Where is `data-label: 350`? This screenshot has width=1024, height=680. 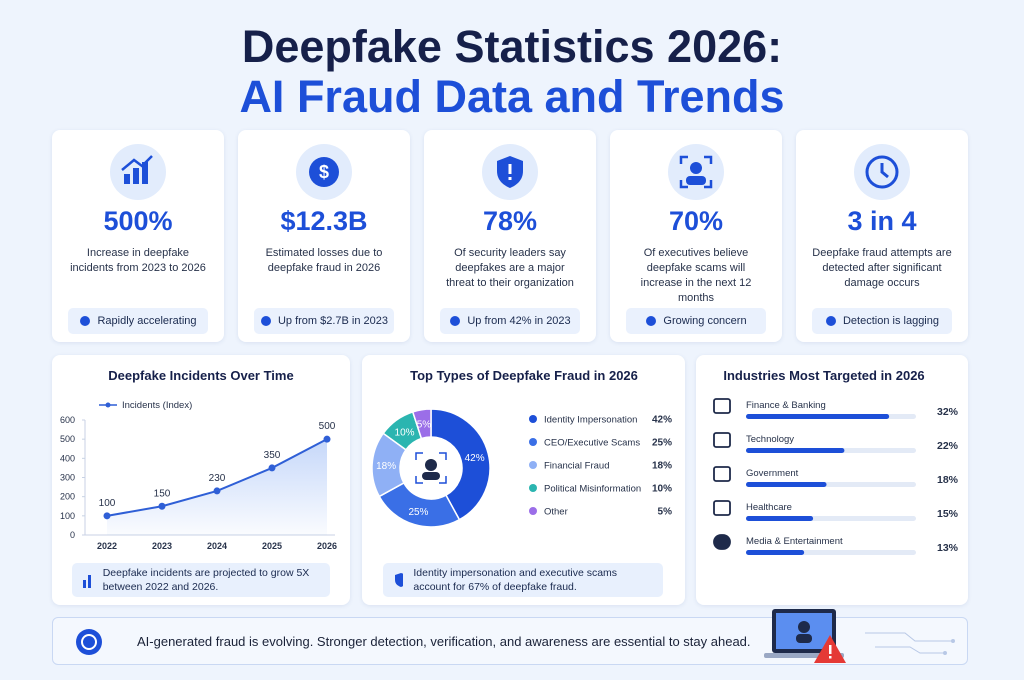 data-label: 350 is located at coordinates (272, 455).